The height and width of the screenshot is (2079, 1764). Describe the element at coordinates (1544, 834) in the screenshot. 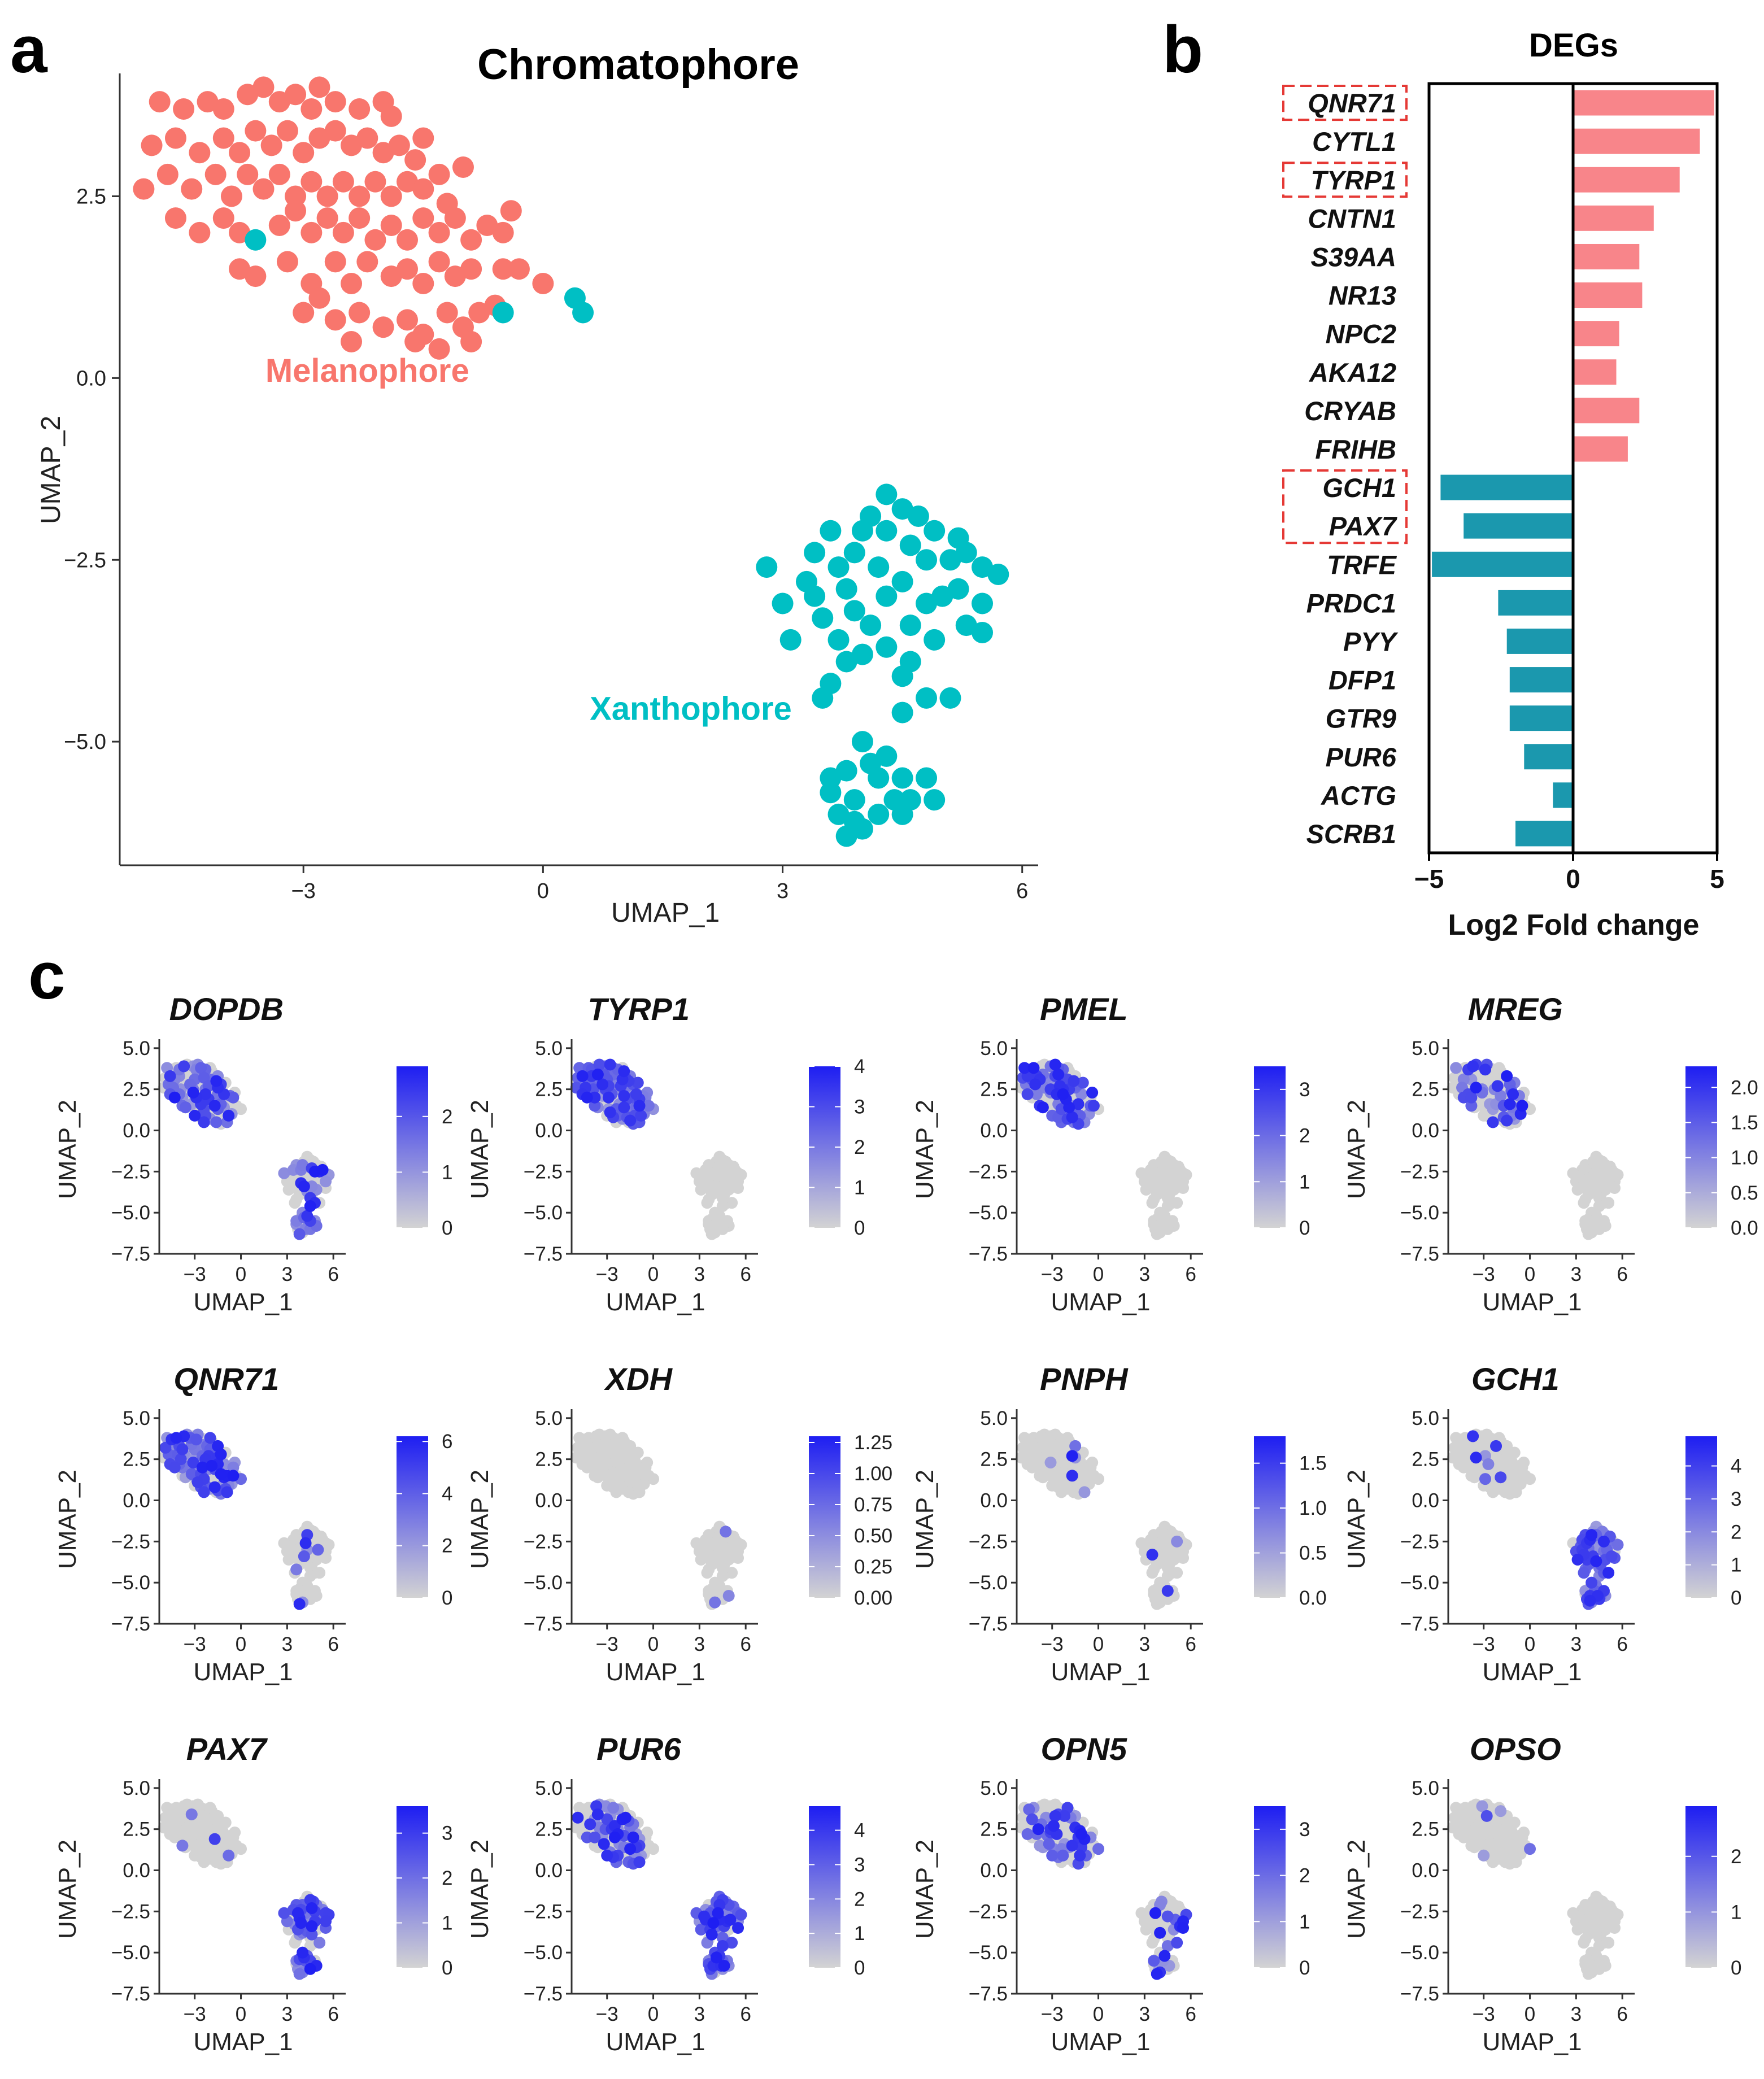

I see `deg-bar-scrb1` at that location.